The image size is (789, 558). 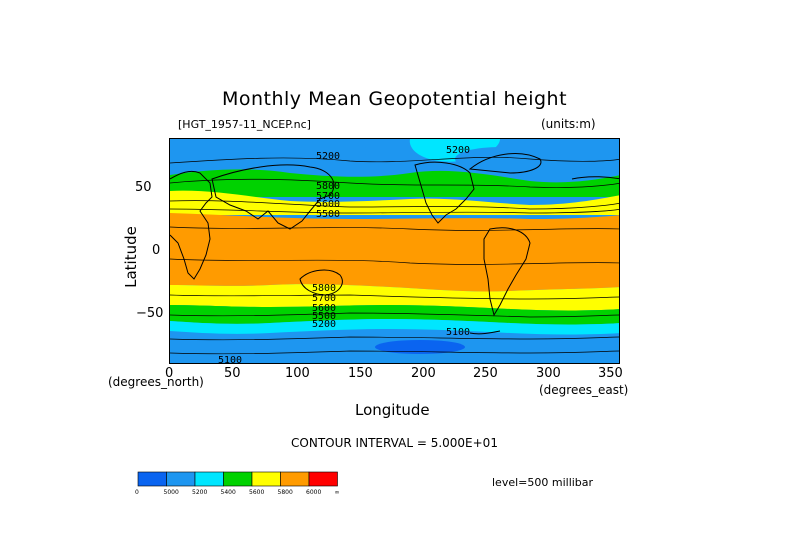 What do you see at coordinates (314, 492) in the screenshot?
I see `colorbar-label: 6000` at bounding box center [314, 492].